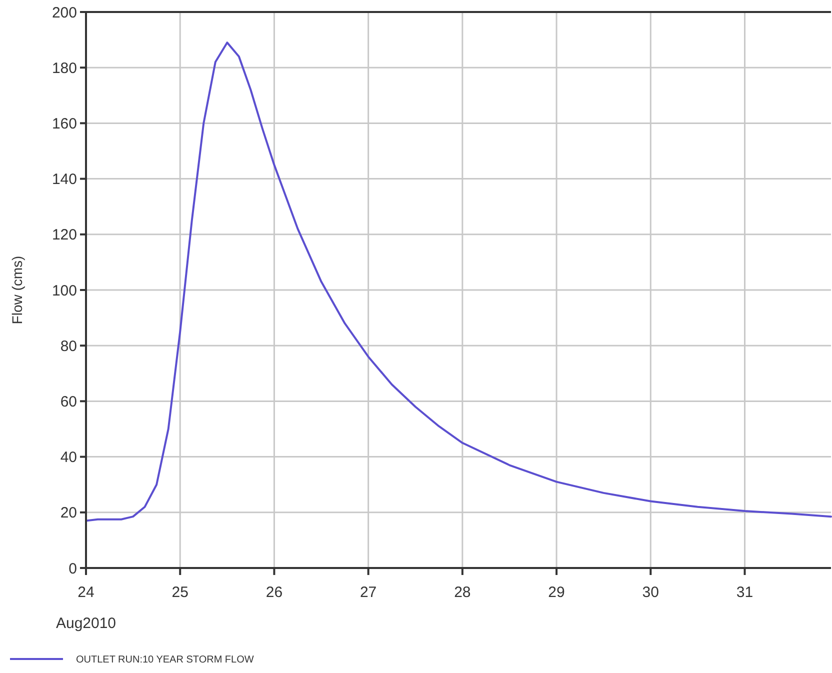 This screenshot has height=673, width=832. What do you see at coordinates (64, 291) in the screenshot?
I see `y-tick-label: 100` at bounding box center [64, 291].